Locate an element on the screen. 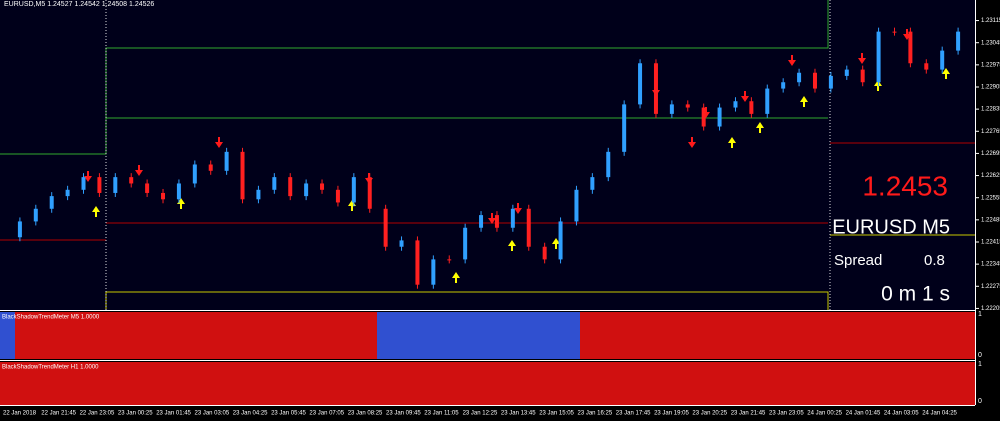 This screenshot has height=421, width=1000. x-tick-label: 23 Jan 21:45 is located at coordinates (748, 414).